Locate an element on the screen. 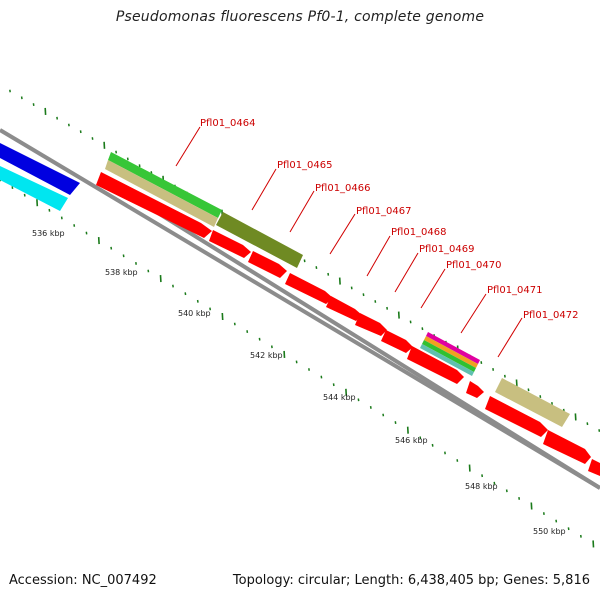 Image resolution: width=600 pixels, height=600 pixels. feature-bar-magenta is located at coordinates (453, 348).